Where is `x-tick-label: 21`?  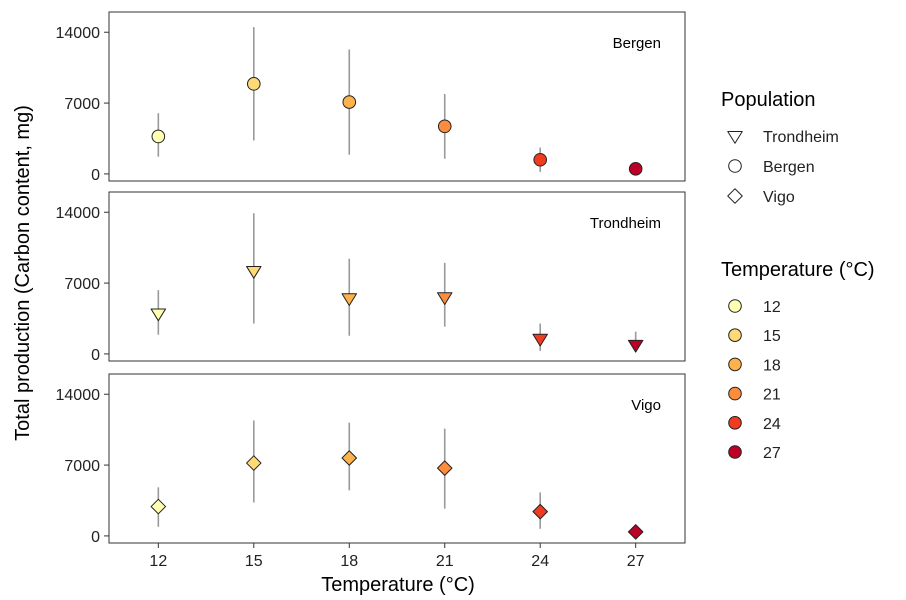
x-tick-label: 21 is located at coordinates (445, 561).